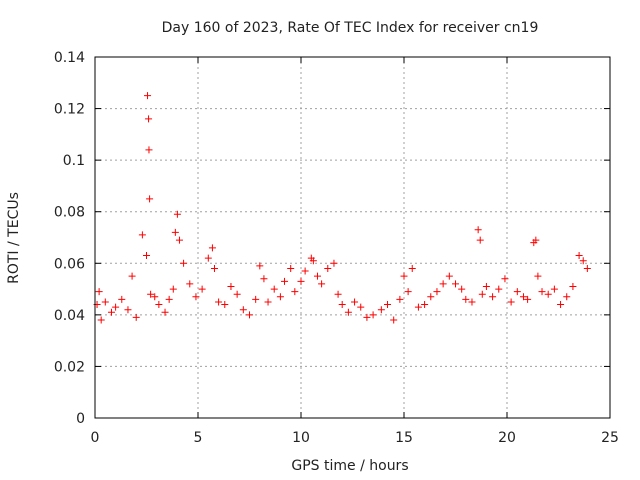 The image size is (640, 480). What do you see at coordinates (69, 58) in the screenshot?
I see `y-tick-label: 0.14` at bounding box center [69, 58].